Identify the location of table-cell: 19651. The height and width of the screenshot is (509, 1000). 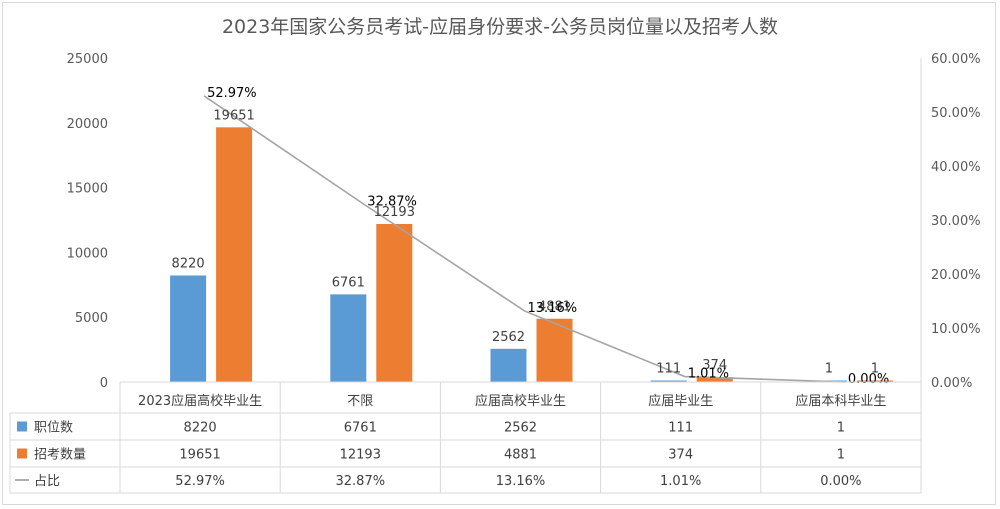
(199, 455).